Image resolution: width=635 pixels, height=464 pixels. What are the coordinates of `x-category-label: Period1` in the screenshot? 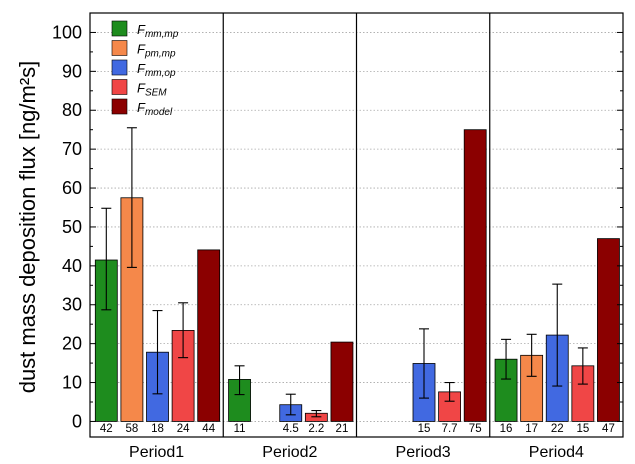 It's located at (156, 452).